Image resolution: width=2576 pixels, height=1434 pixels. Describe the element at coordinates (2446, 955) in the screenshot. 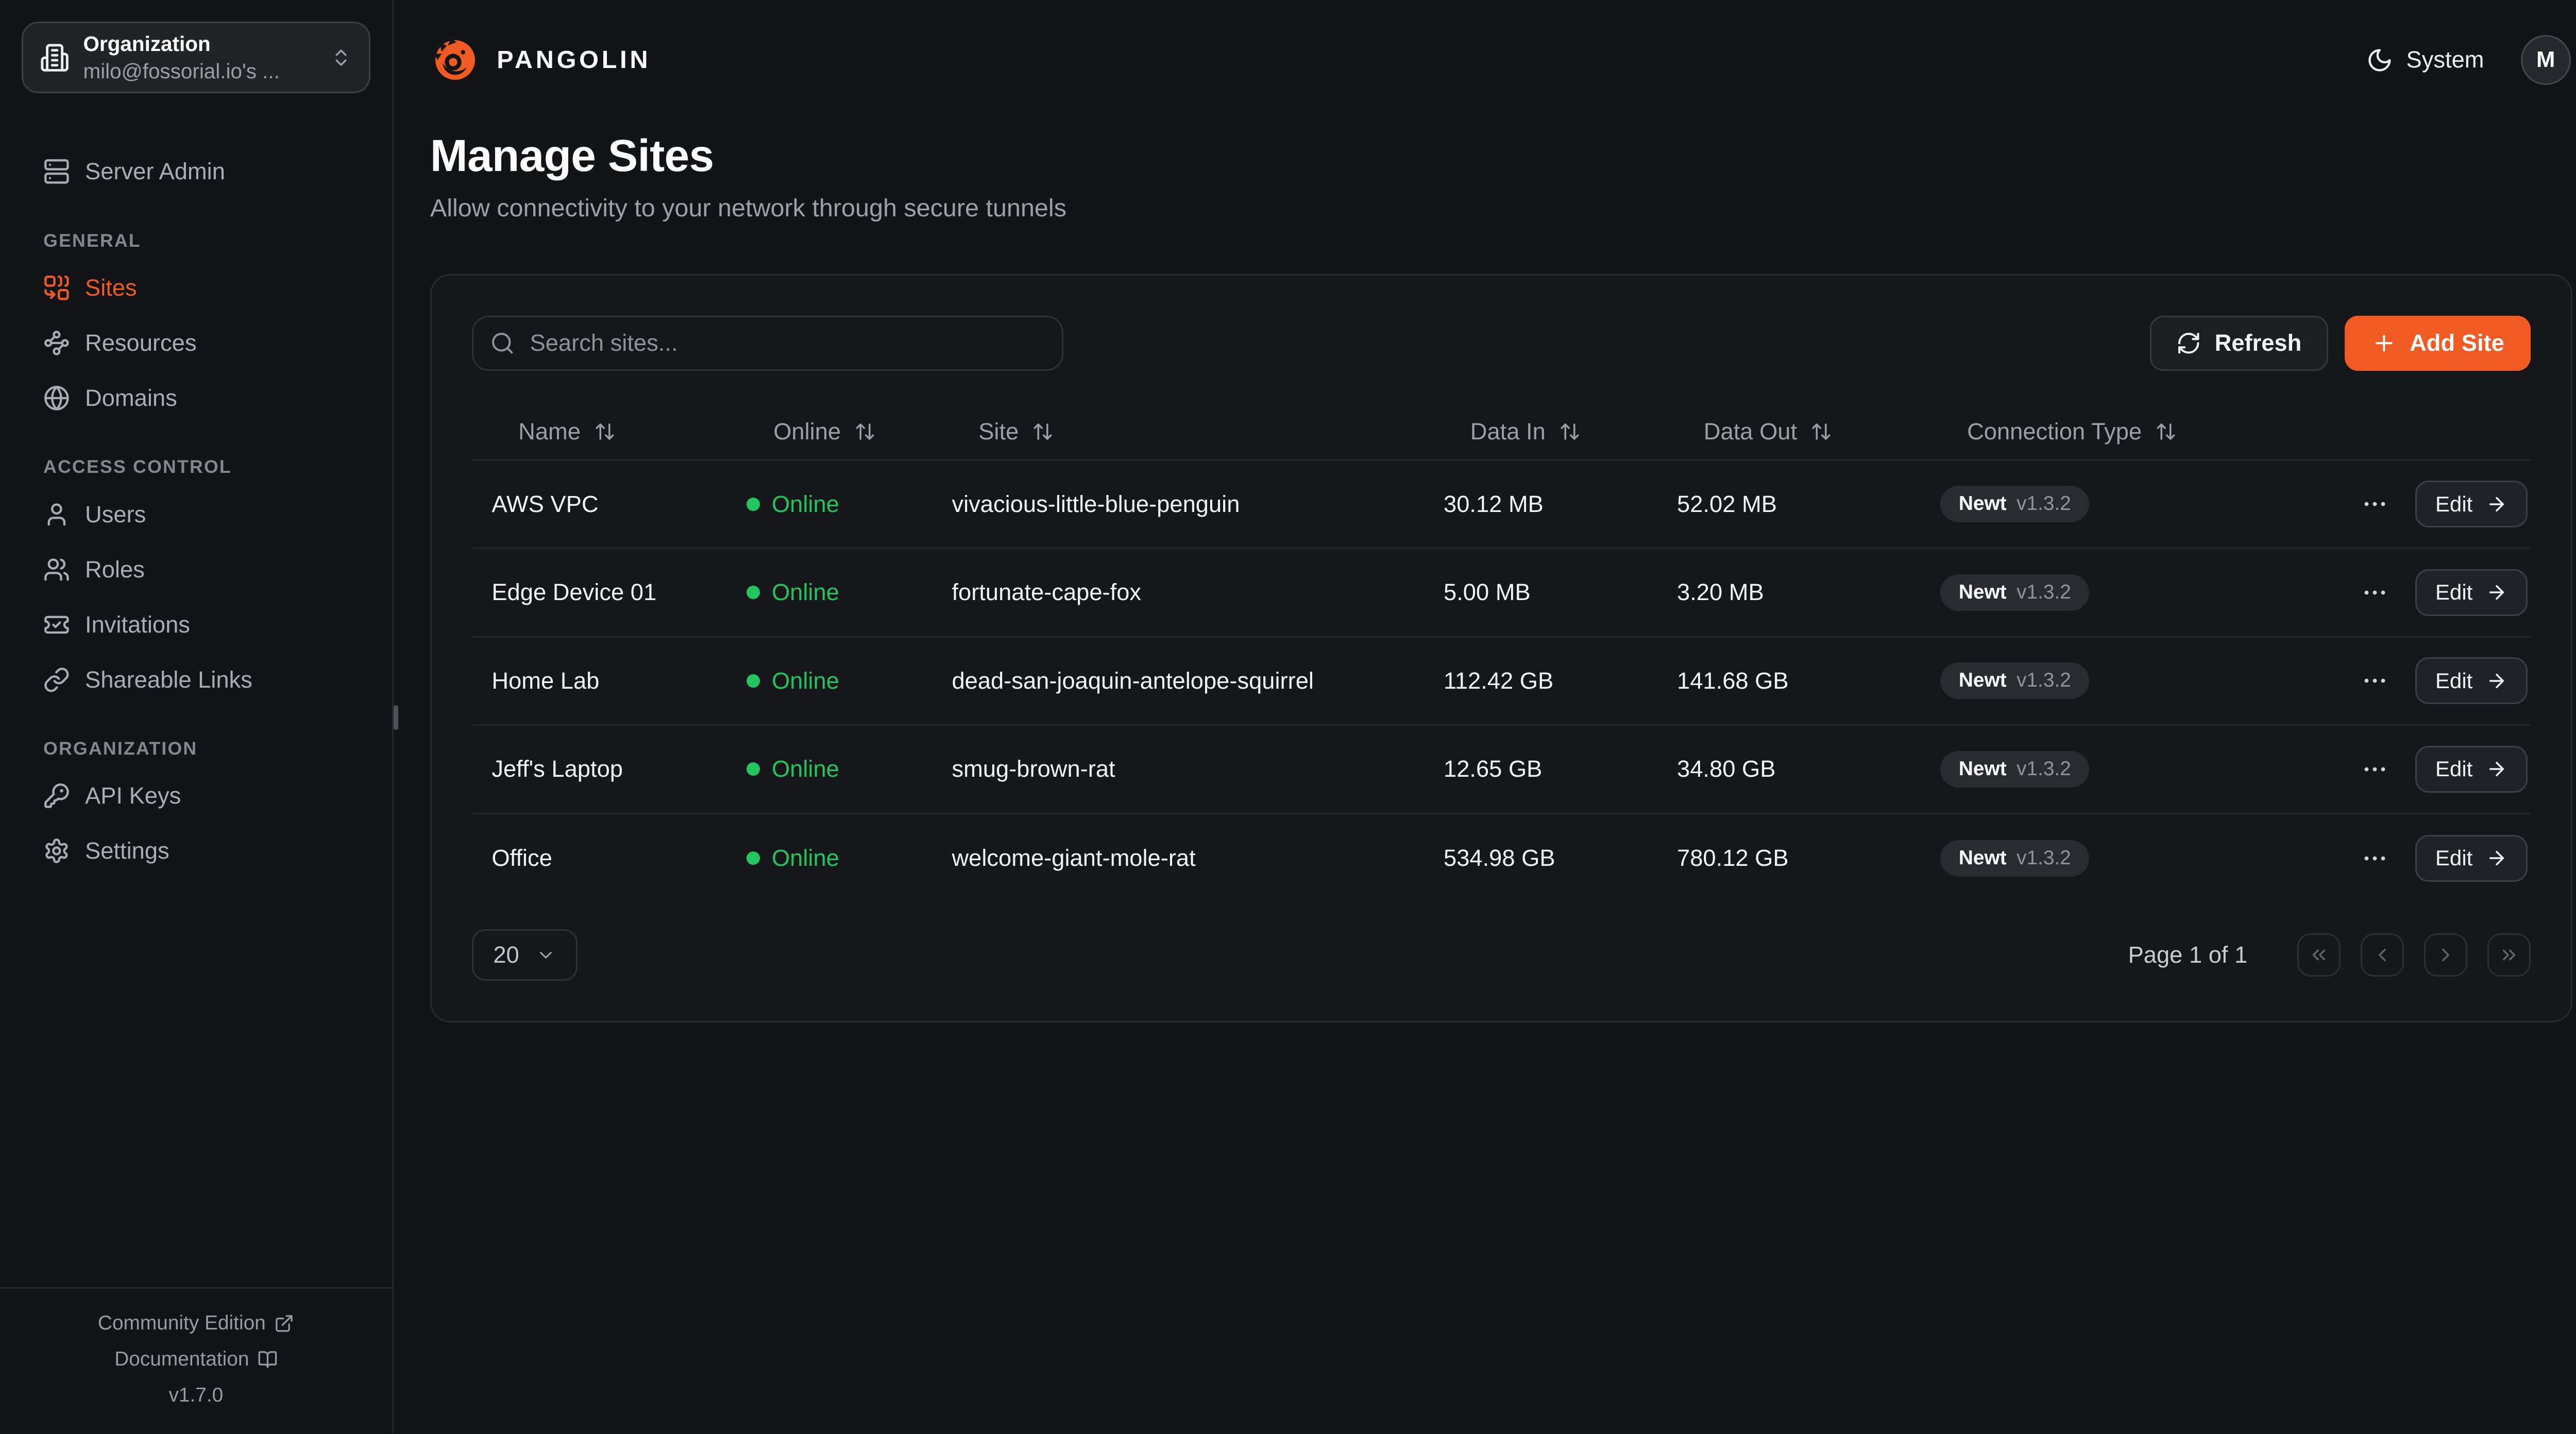

I see `next-page-button` at that location.